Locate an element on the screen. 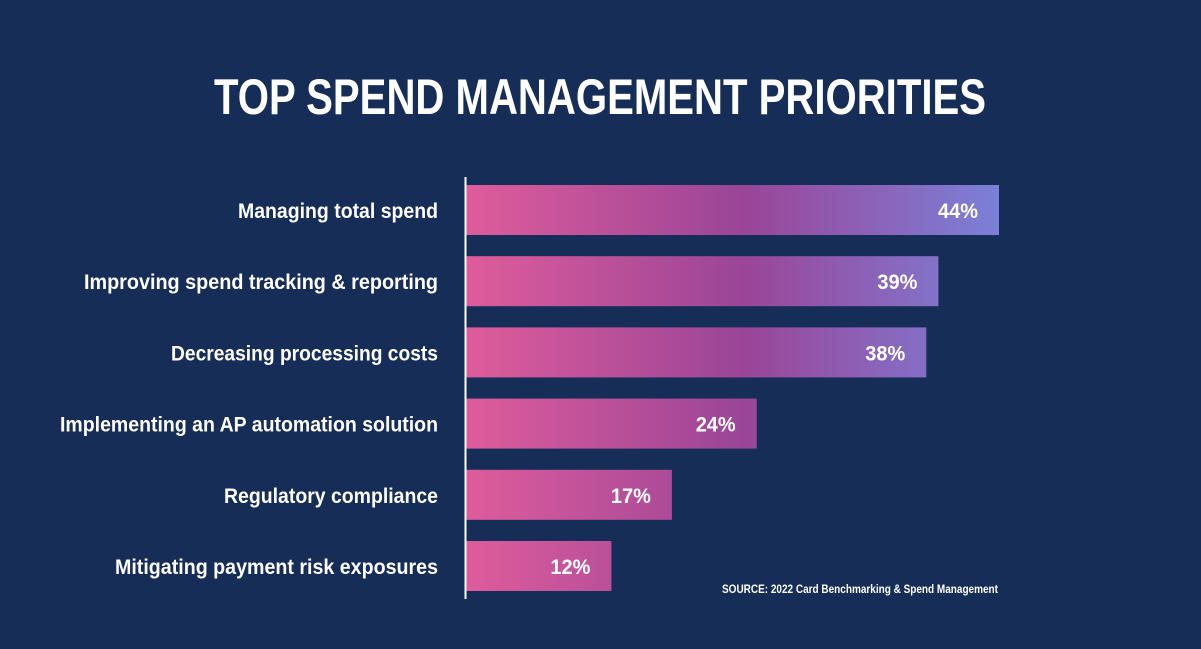 Image resolution: width=1201 pixels, height=649 pixels. value-label: 17% is located at coordinates (631, 496).